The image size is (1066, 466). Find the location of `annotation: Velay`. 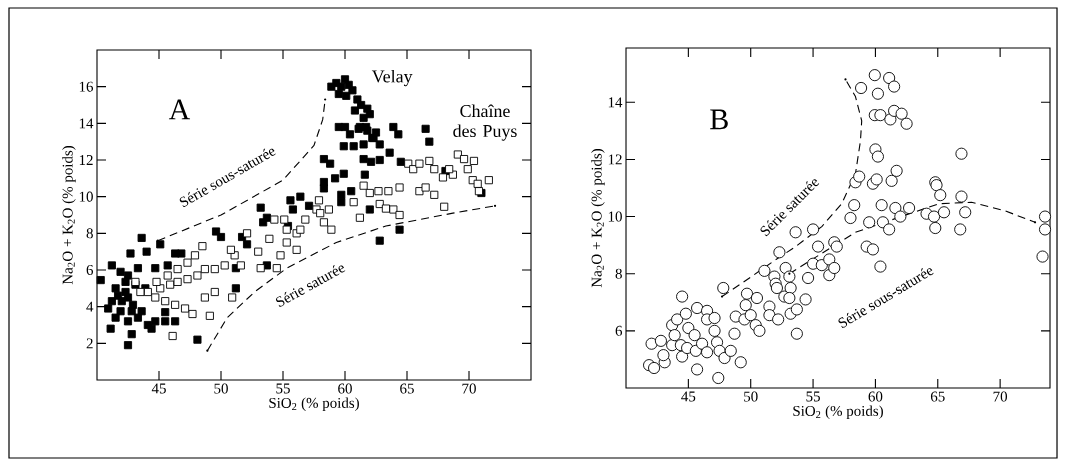

annotation: Velay is located at coordinates (392, 78).